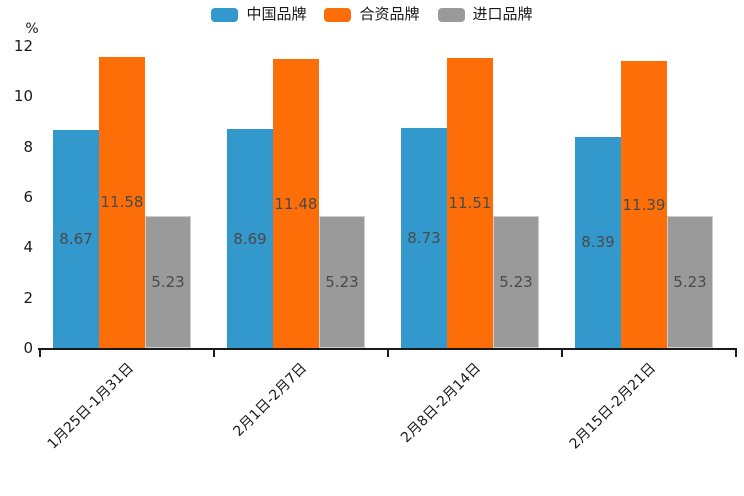 The height and width of the screenshot is (496, 744). I want to click on bar-value-label: 8.73, so click(424, 238).